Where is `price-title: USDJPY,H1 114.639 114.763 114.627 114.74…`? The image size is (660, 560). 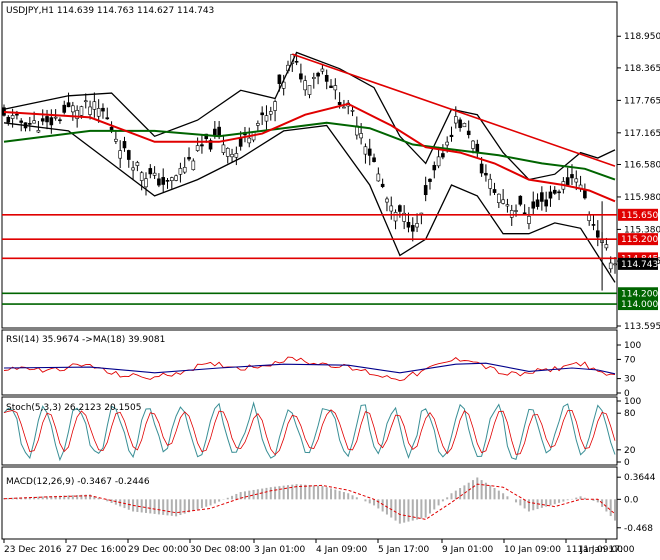
price-title: USDJPY,H1 114.639 114.763 114.627 114.74… is located at coordinates (110, 11).